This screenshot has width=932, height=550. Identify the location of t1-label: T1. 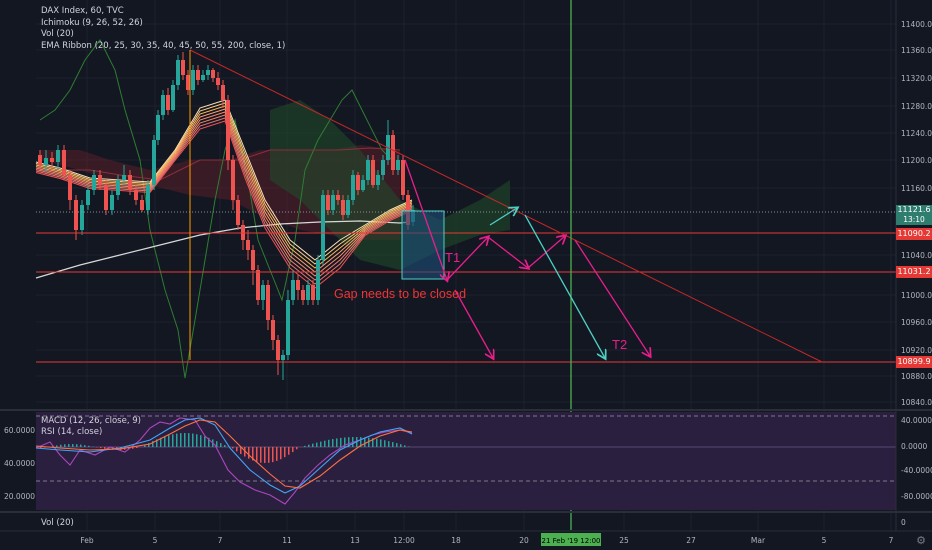
(452, 257).